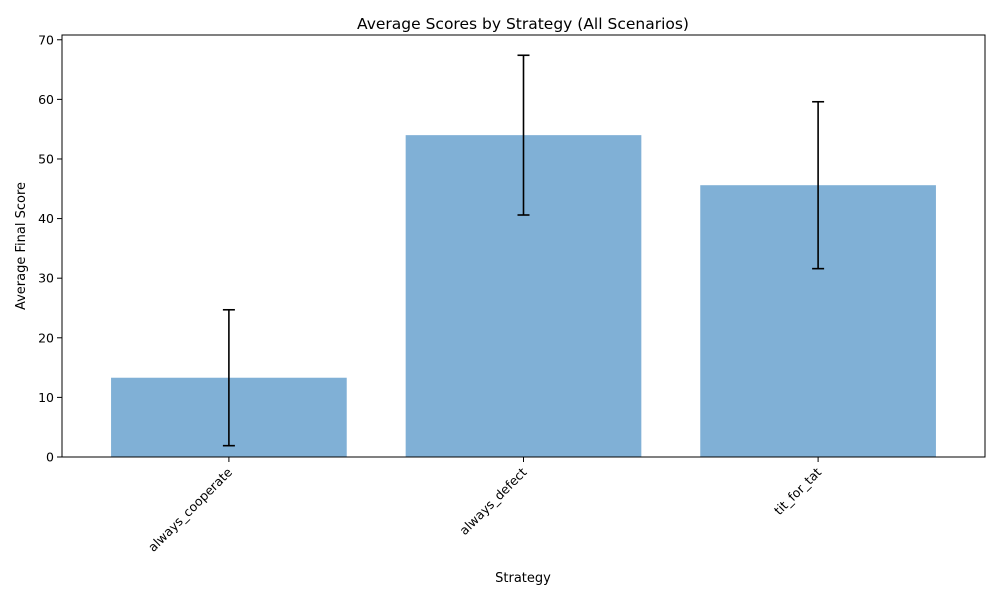 The width and height of the screenshot is (1000, 600). I want to click on y-tick-label-10: 10, so click(46, 397).